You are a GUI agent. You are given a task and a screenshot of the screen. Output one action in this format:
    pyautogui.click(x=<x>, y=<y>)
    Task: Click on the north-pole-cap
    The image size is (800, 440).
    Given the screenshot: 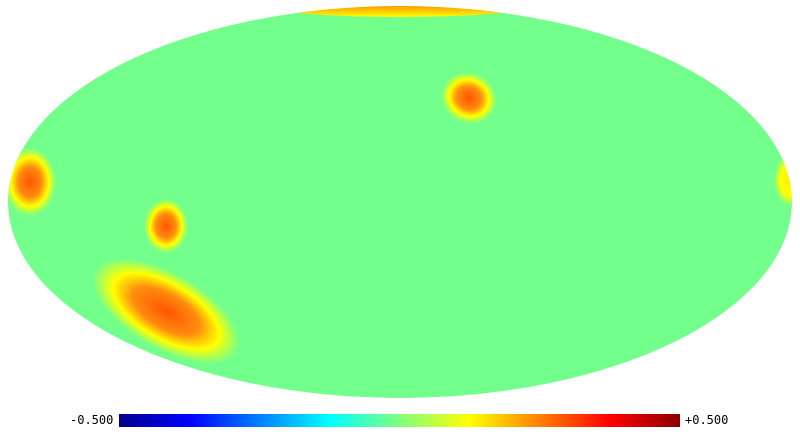 What is the action you would take?
    pyautogui.click(x=400, y=11)
    